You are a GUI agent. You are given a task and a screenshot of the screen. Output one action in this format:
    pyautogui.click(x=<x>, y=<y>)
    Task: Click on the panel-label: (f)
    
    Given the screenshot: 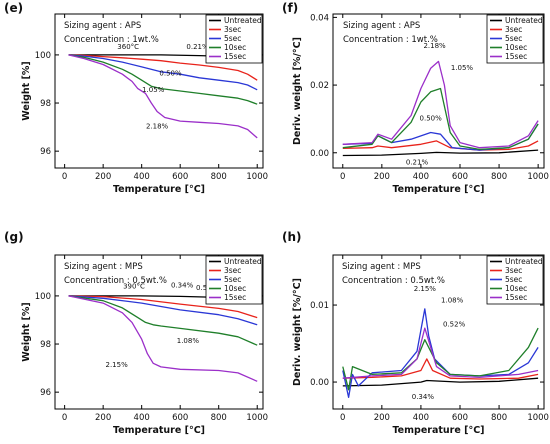 What is the action you would take?
    pyautogui.click(x=290, y=8)
    